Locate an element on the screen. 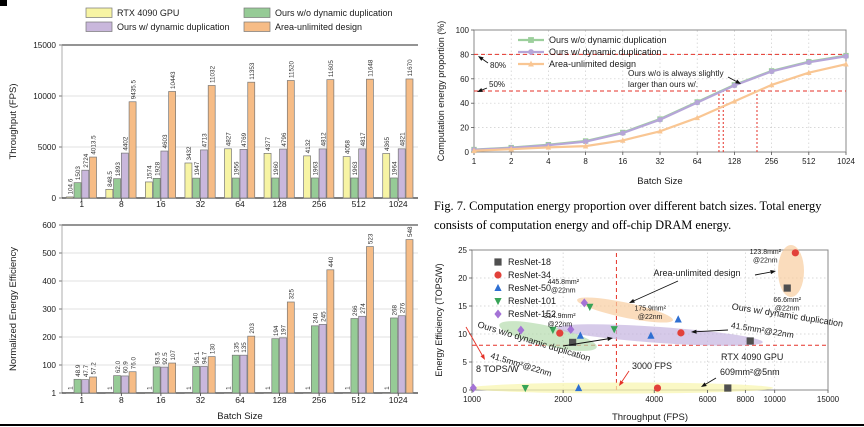  bar-value-label: 11520 is located at coordinates (292, 69).